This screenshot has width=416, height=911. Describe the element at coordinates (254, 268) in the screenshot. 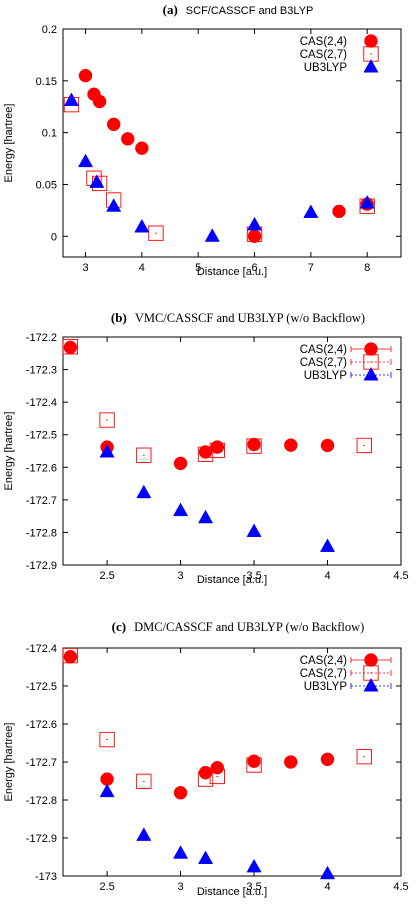

I see `x-tick-label: 6` at that location.